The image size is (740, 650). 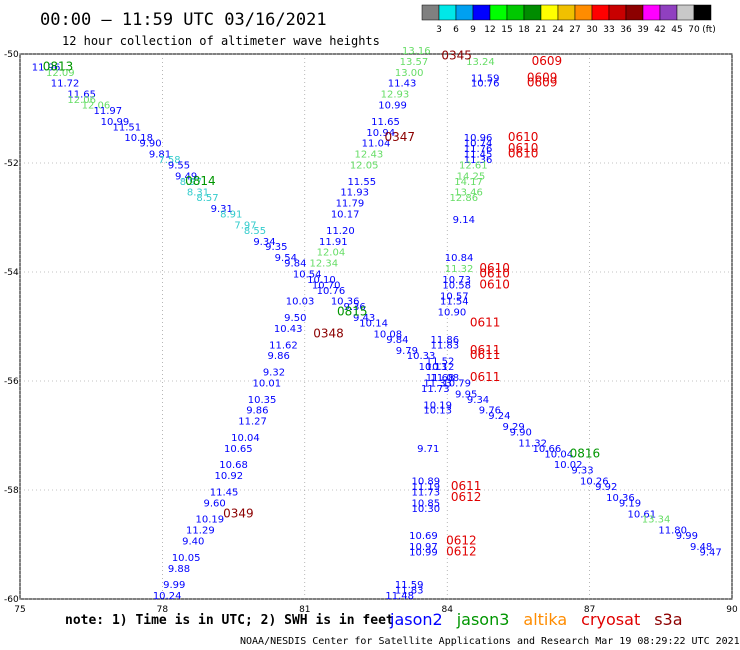 I want to click on time-label: 0347, so click(x=399, y=137).